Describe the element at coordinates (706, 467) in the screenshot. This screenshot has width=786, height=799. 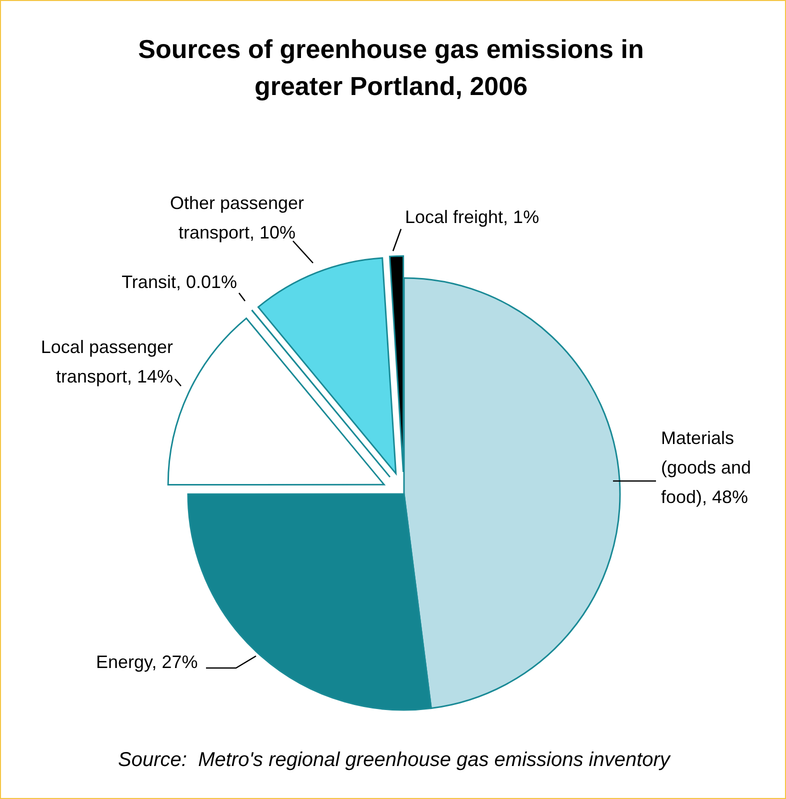
I see `slice-label: Materials (goods and food), 48%` at that location.